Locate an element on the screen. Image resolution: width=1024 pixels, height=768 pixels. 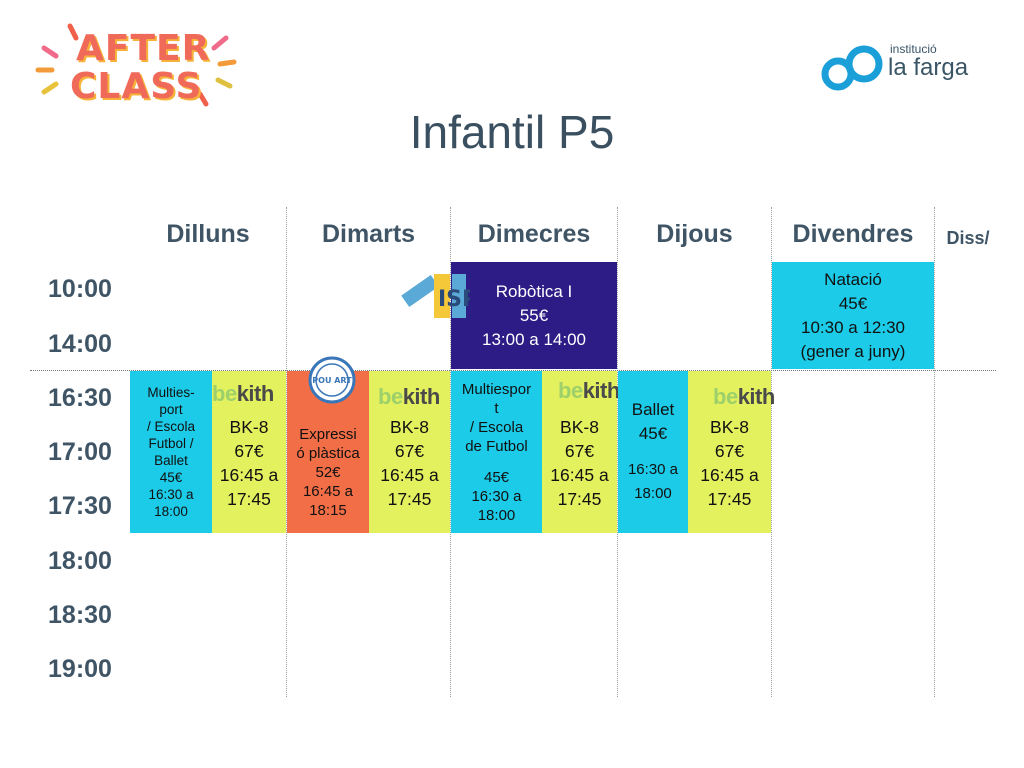
activity-price: 52€ is located at coordinates (328, 472).